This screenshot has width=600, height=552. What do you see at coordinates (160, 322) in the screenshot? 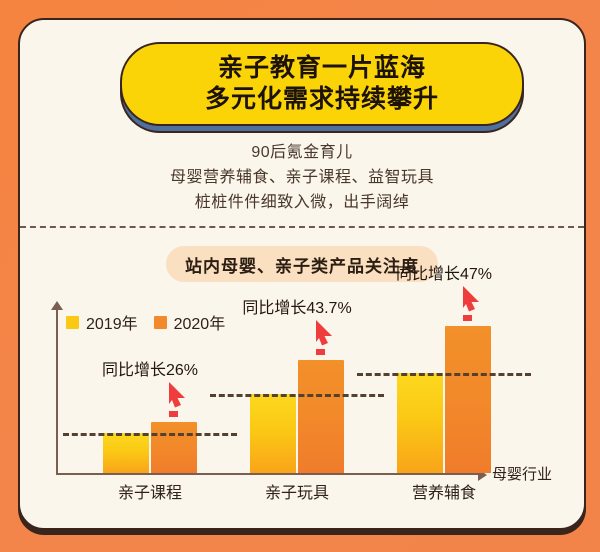
I see `legend-swatch-2020` at bounding box center [160, 322].